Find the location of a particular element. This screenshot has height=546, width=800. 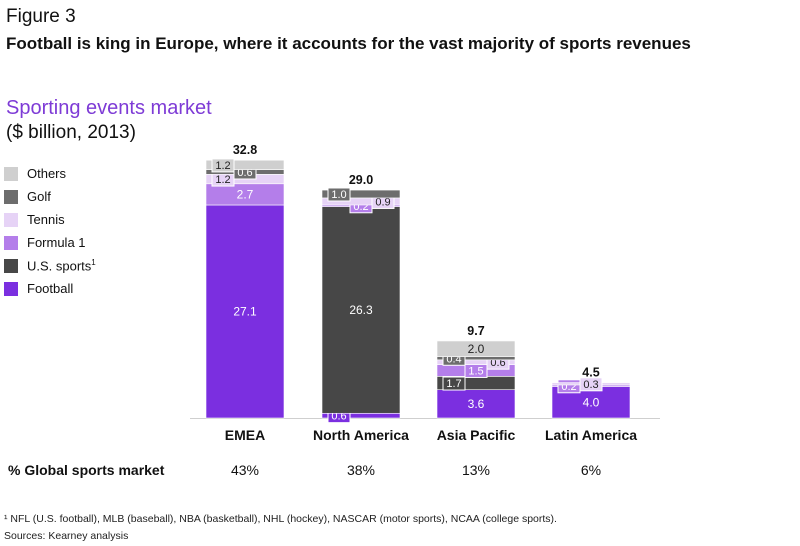

data-label-asia-pacific-u-s-sports: 1.7 is located at coordinates (453, 384).